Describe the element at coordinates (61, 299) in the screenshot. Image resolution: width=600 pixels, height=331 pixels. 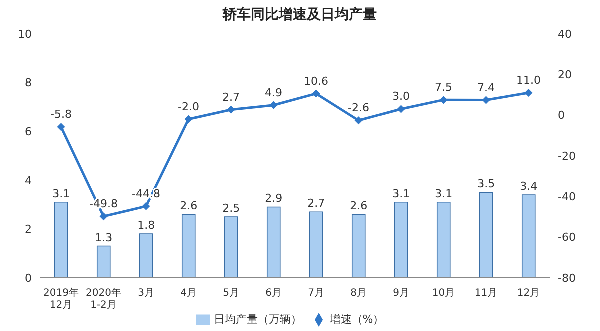
I see `x-tick-label: 2019年 12月` at that location.